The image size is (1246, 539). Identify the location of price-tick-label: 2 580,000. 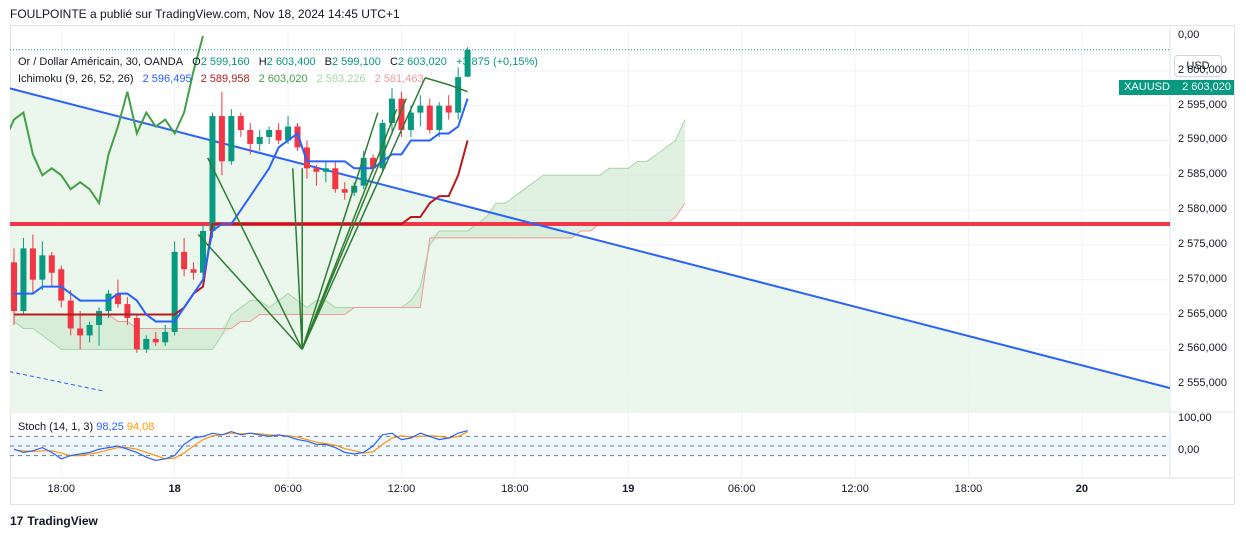
(1202, 209).